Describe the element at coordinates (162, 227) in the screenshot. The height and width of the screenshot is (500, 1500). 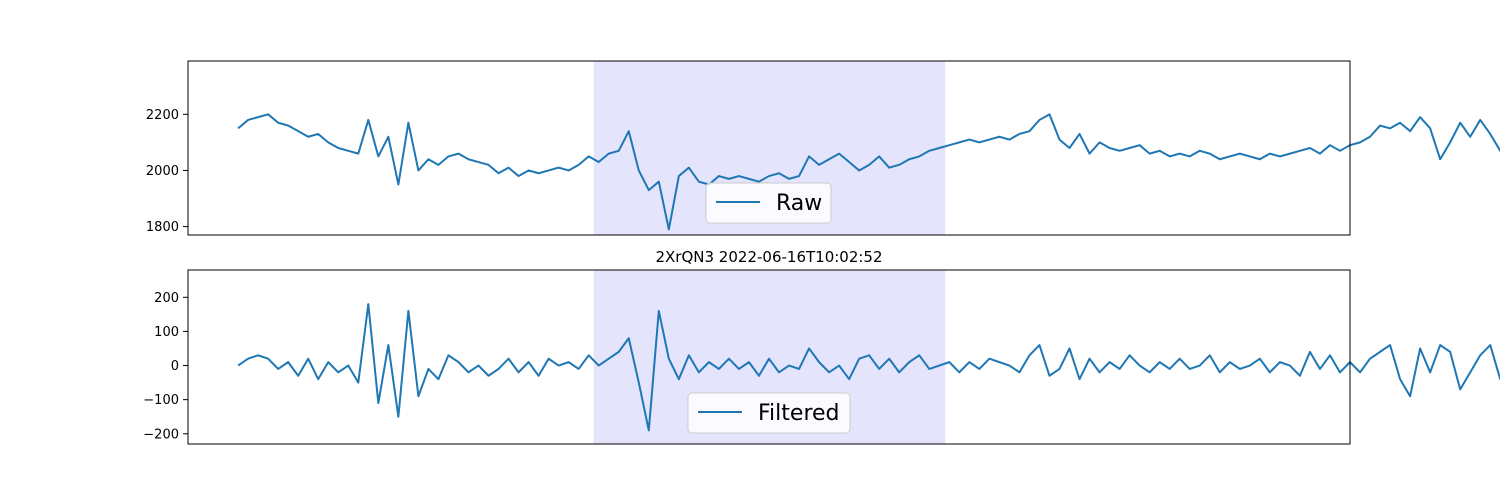
I see `y-tick-label: 1800` at that location.